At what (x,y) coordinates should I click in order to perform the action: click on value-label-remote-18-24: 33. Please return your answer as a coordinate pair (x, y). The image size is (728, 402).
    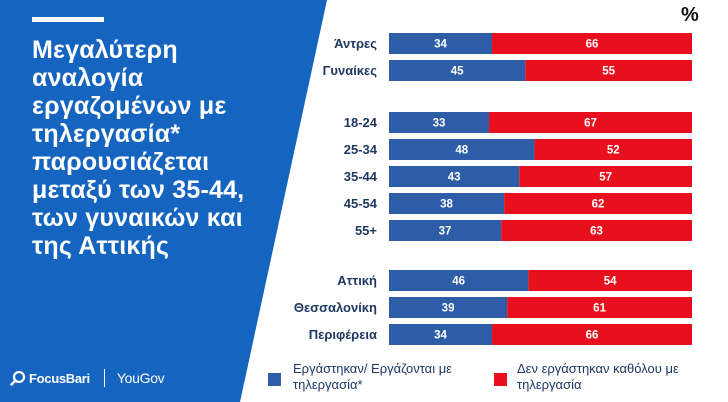
    Looking at the image, I should click on (439, 124).